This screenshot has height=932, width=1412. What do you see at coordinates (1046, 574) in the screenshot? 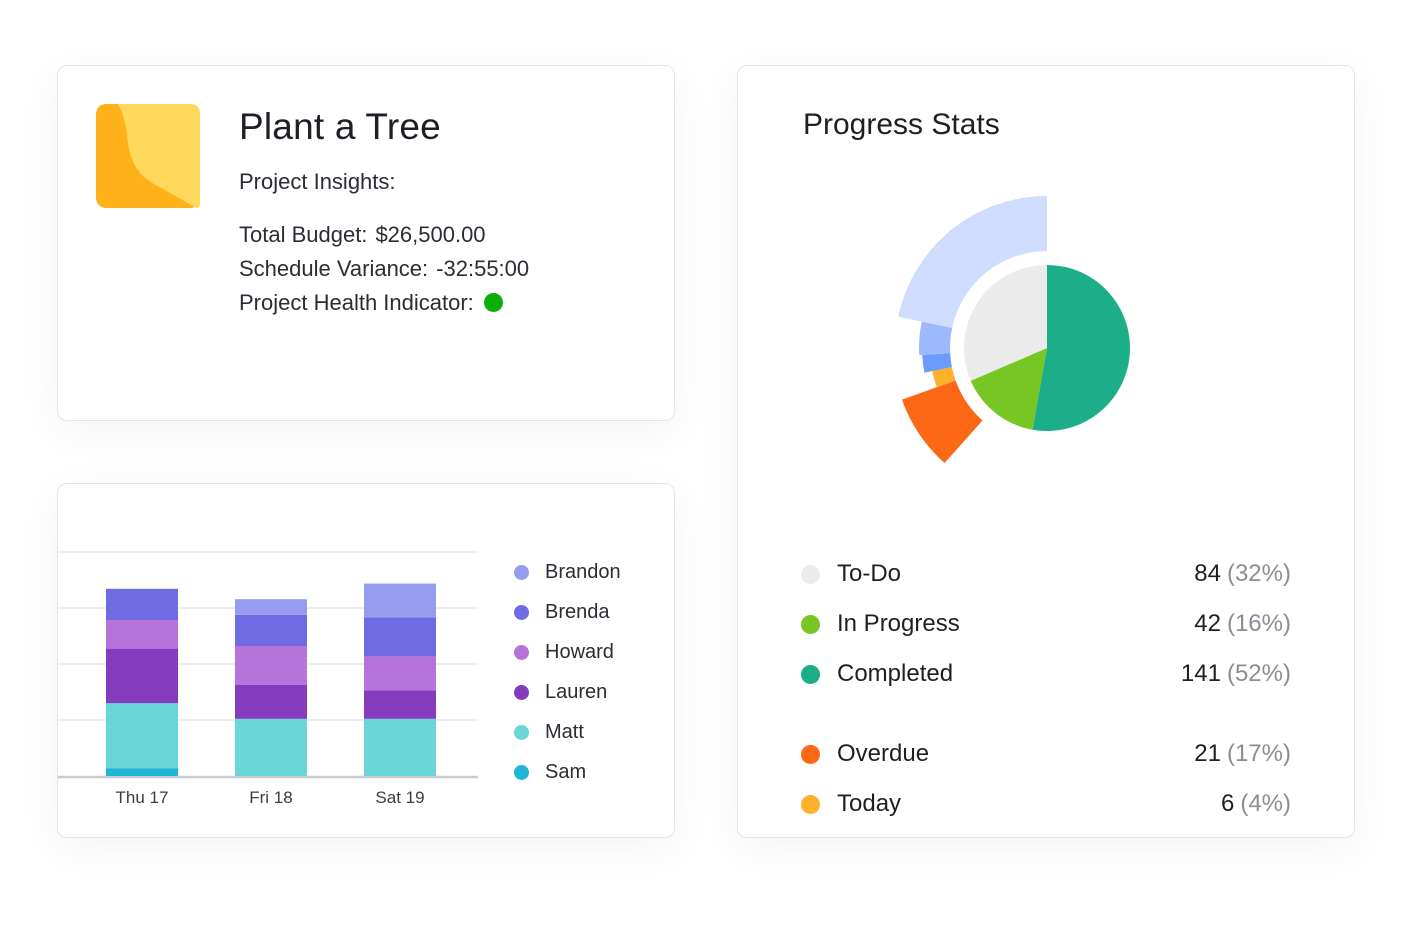
I see `status-row-to-do: To-Do 84 (32%)` at bounding box center [1046, 574].